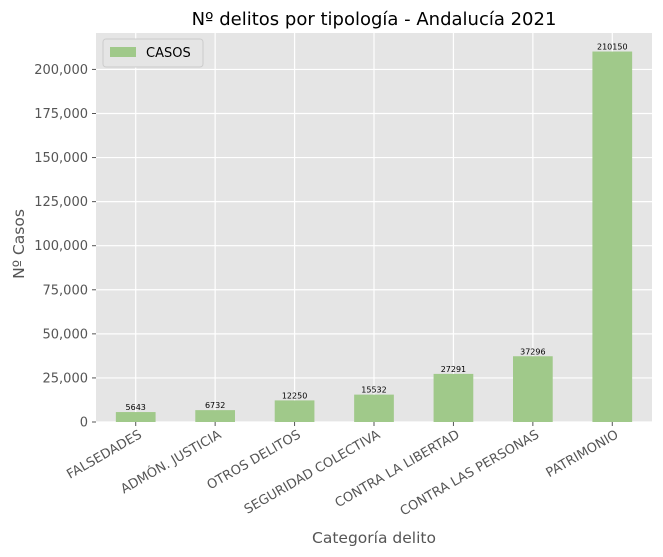 The height and width of the screenshot is (557, 663). What do you see at coordinates (373, 390) in the screenshot?
I see `bar-value-label: 15532` at bounding box center [373, 390].